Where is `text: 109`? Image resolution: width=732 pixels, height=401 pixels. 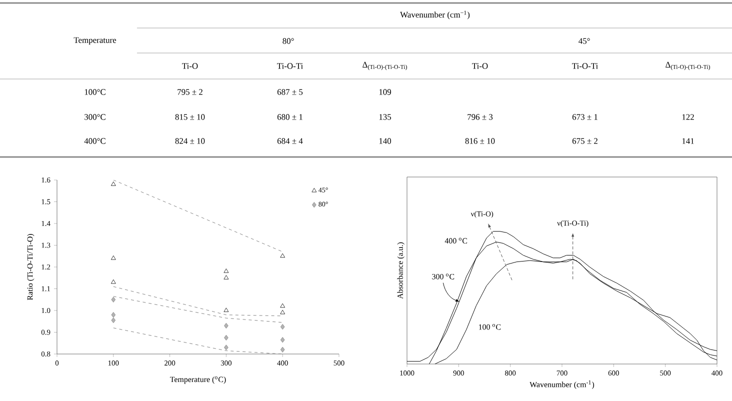 text: 109 is located at coordinates (385, 92).